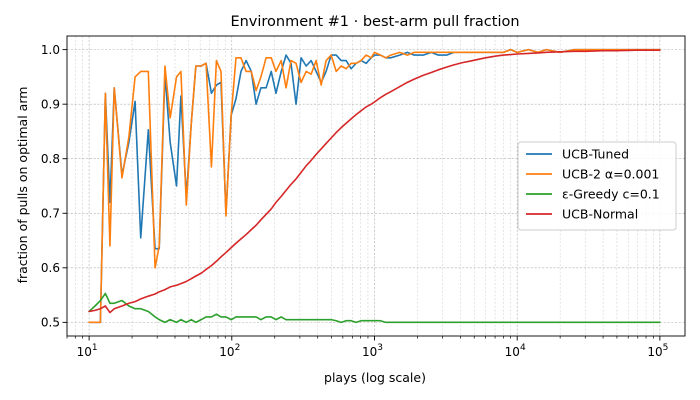 This screenshot has width=700, height=400. What do you see at coordinates (657, 351) in the screenshot?
I see `x-tick-label: 10⁵` at bounding box center [657, 351].